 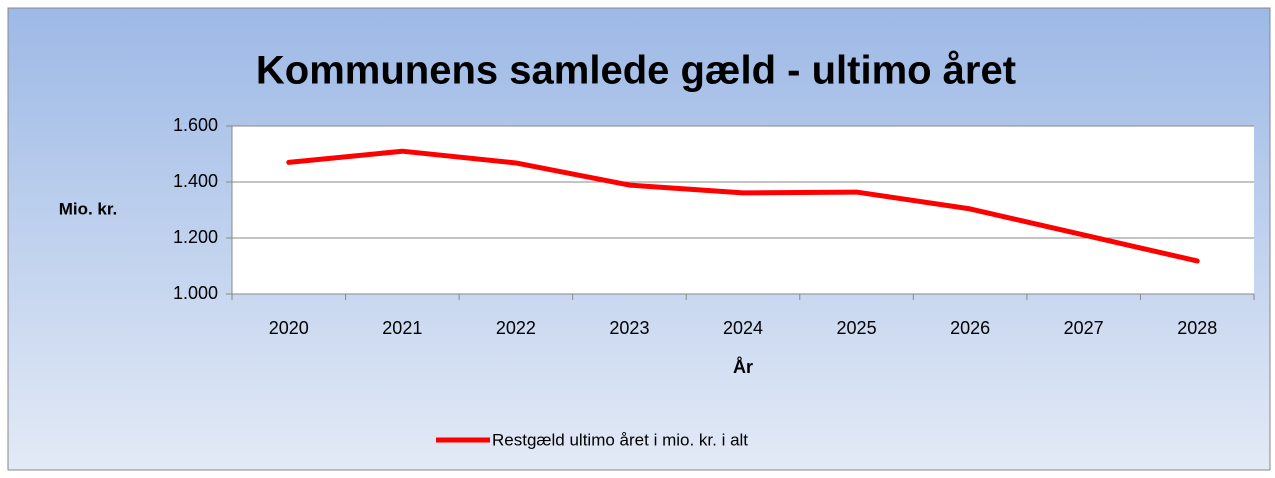 I want to click on x-axis-label: År, so click(x=743, y=367).